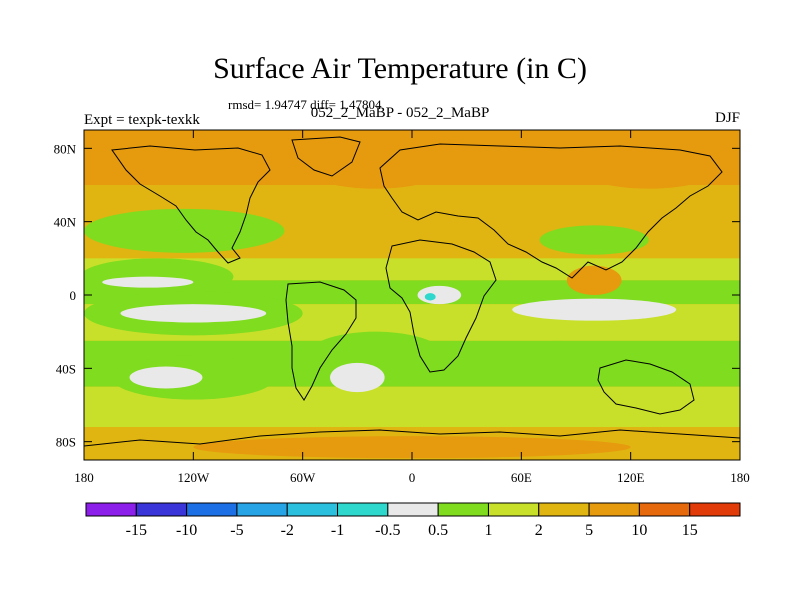 This screenshot has height=600, width=800. Describe the element at coordinates (639, 530) in the screenshot. I see `colorbar-label: 10` at that location.